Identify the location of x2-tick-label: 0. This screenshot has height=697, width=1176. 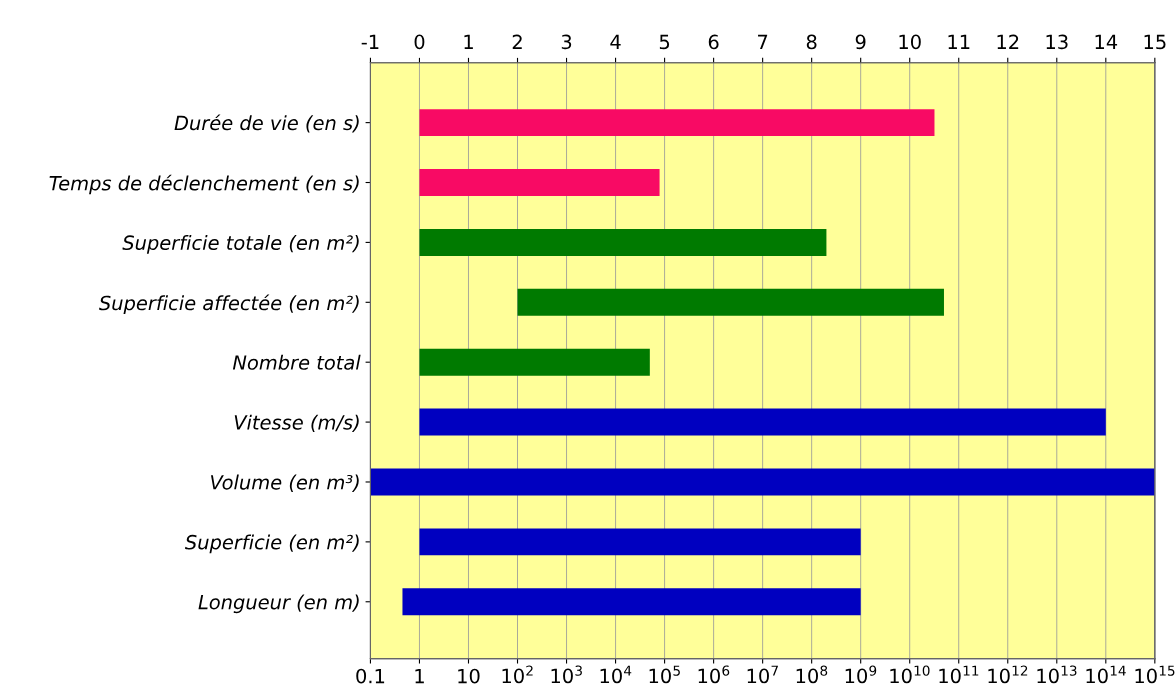
(419, 42).